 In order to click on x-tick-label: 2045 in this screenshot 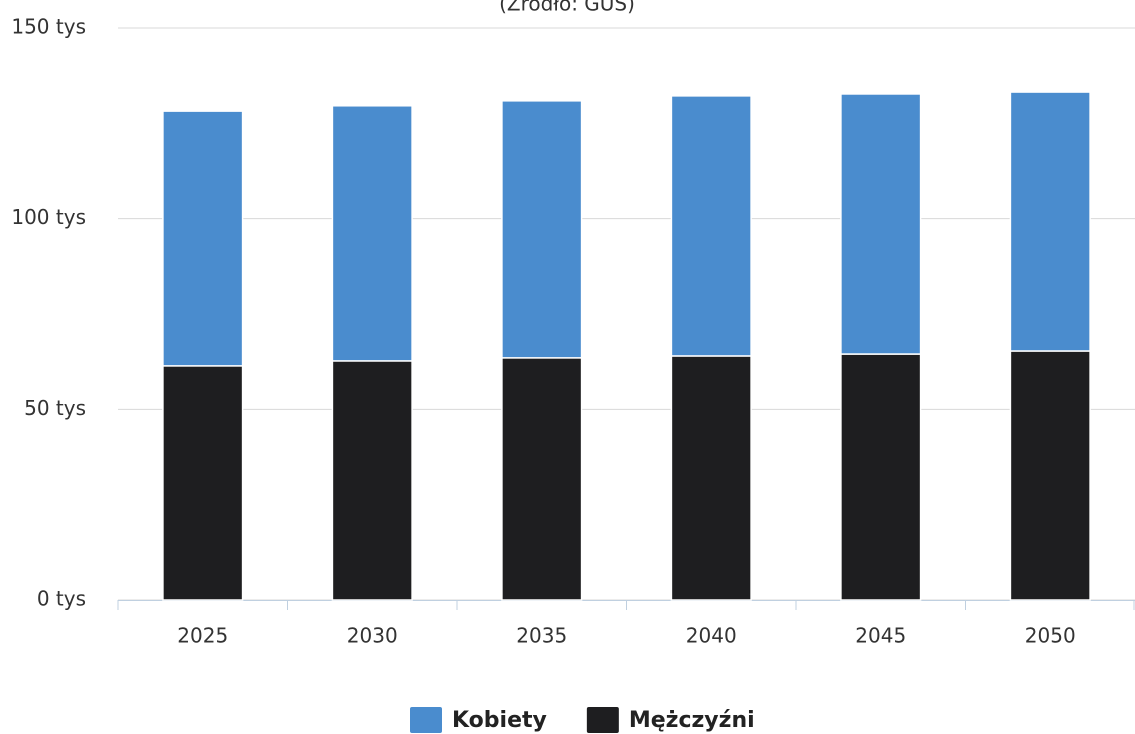, I will do `click(880, 636)`.